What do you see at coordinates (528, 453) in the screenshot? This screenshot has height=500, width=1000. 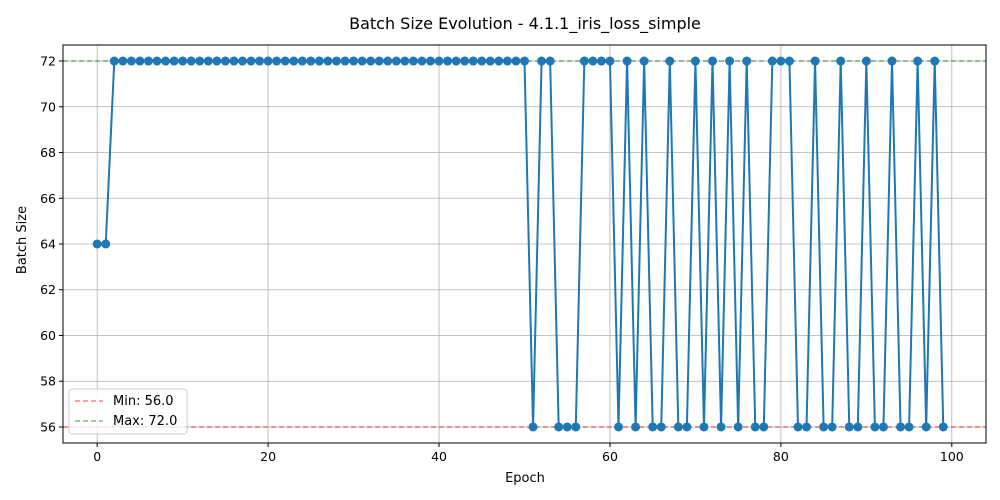 I see `x-axis-ticks: 0 20 40 60 80 100` at bounding box center [528, 453].